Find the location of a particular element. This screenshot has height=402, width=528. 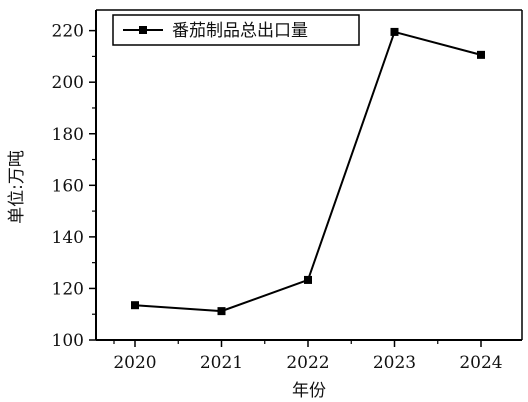

y-tick-label: 180 is located at coordinates (68, 135).